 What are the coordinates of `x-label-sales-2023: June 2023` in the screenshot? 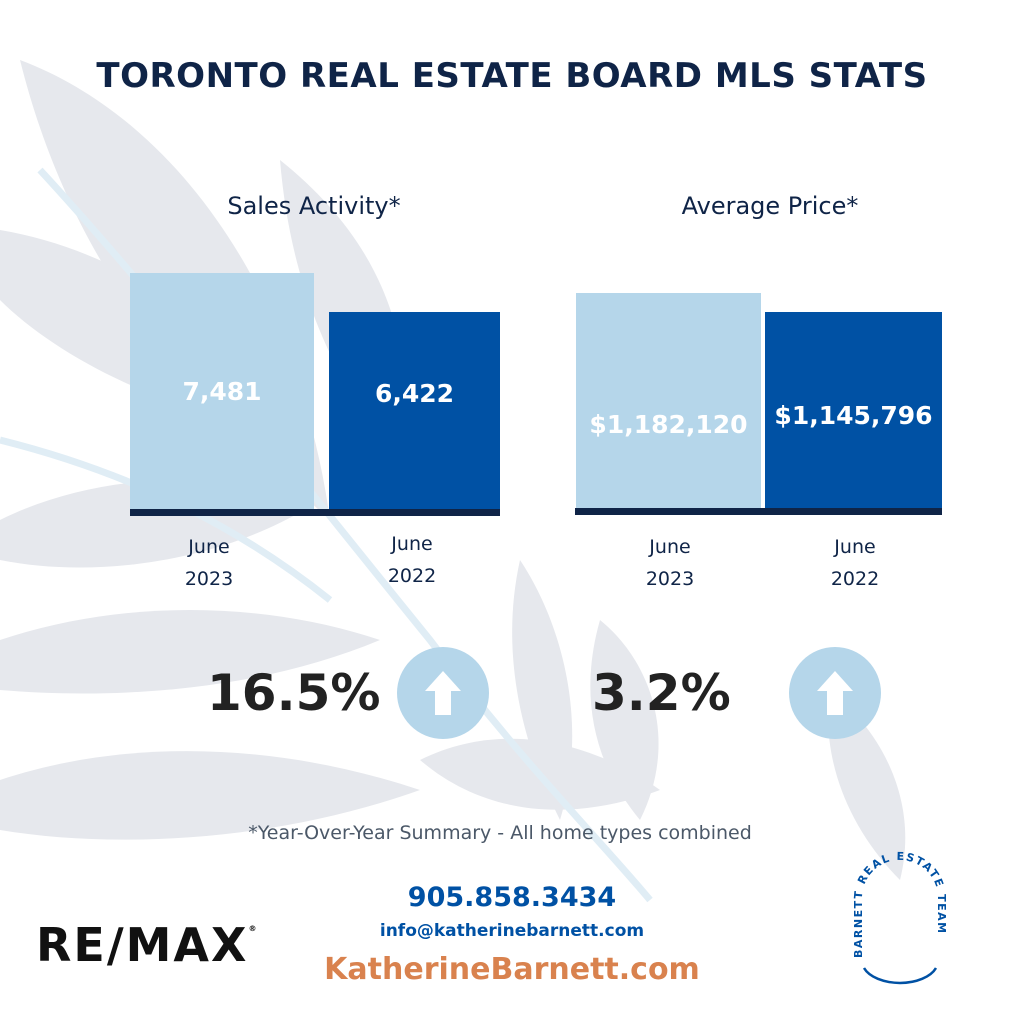 It's located at (209, 563).